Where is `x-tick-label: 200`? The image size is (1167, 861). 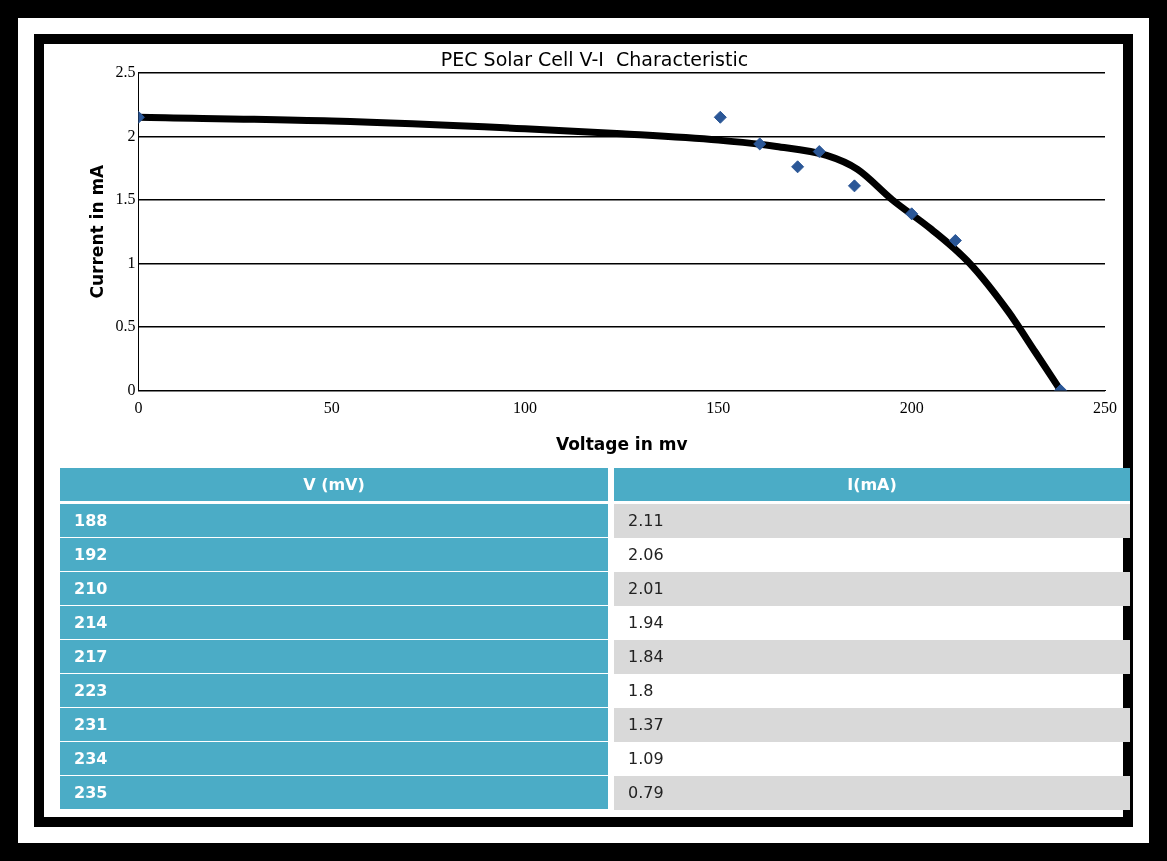 x-tick-label: 200 is located at coordinates (911, 408).